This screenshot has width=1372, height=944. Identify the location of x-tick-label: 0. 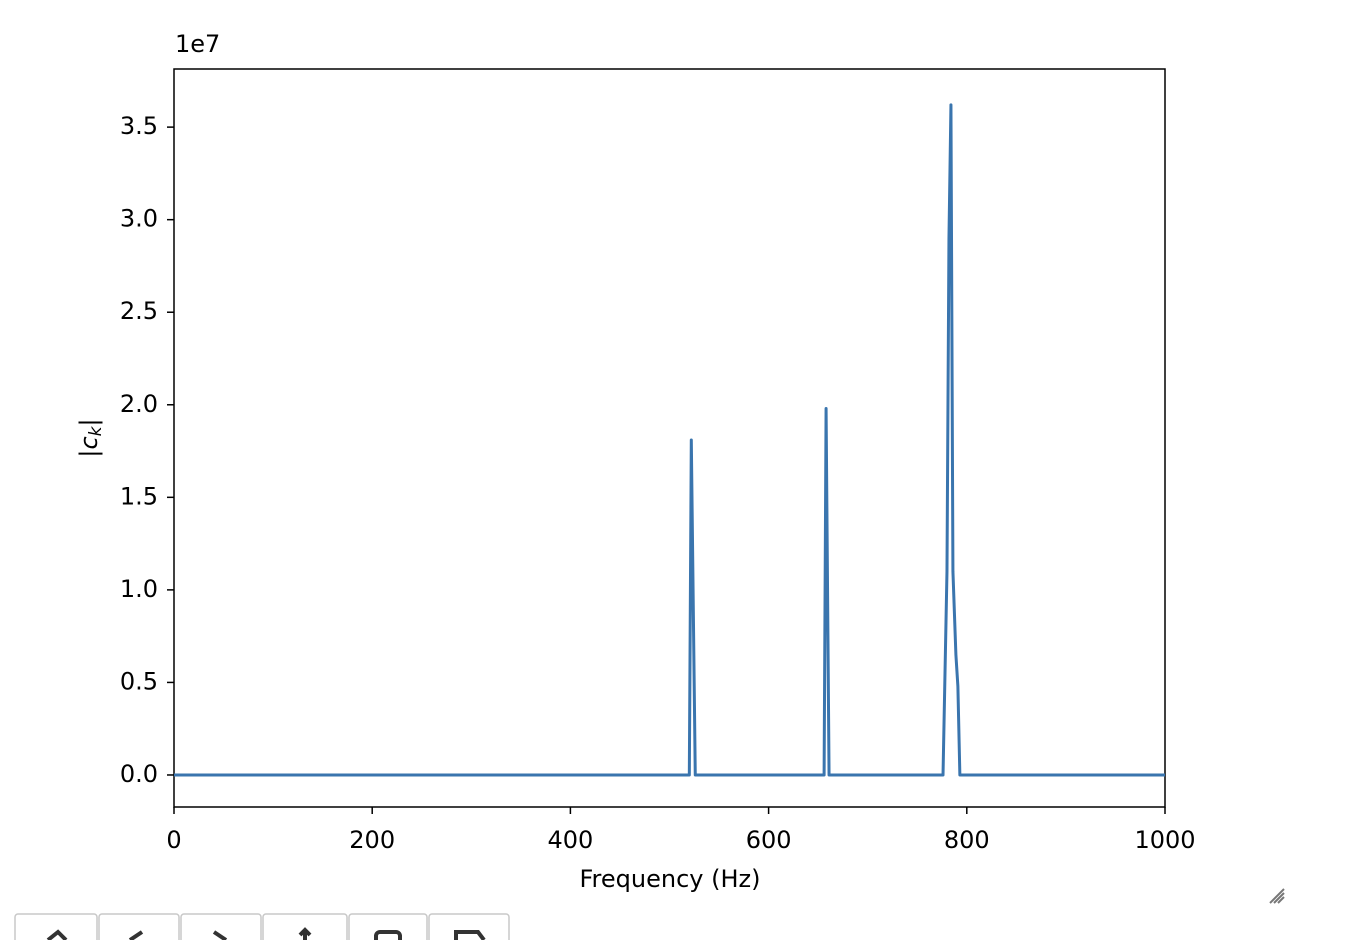
(173, 840).